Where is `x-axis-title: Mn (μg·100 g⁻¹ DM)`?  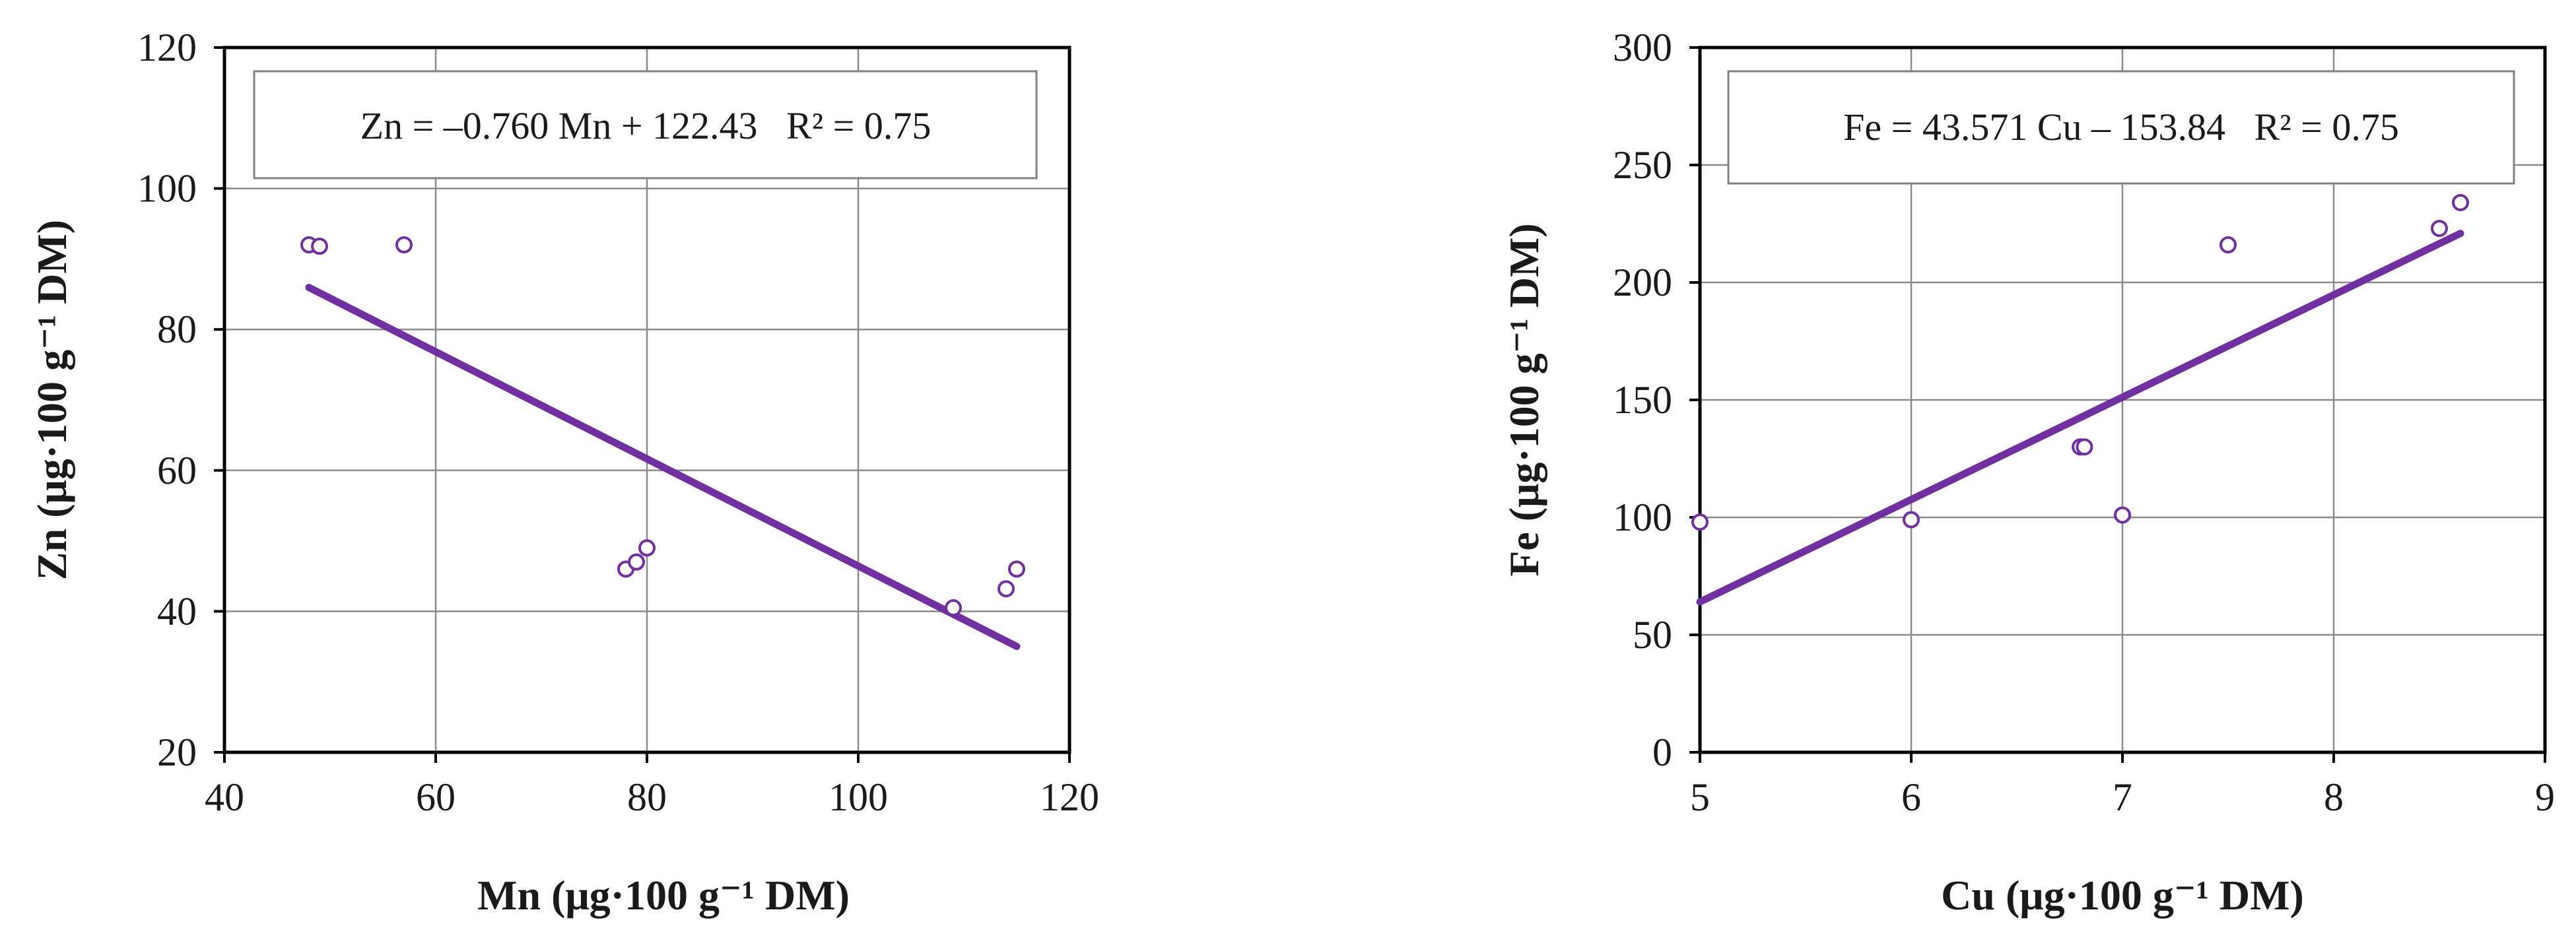 x-axis-title: Mn (μg·100 g⁻¹ DM) is located at coordinates (663, 896).